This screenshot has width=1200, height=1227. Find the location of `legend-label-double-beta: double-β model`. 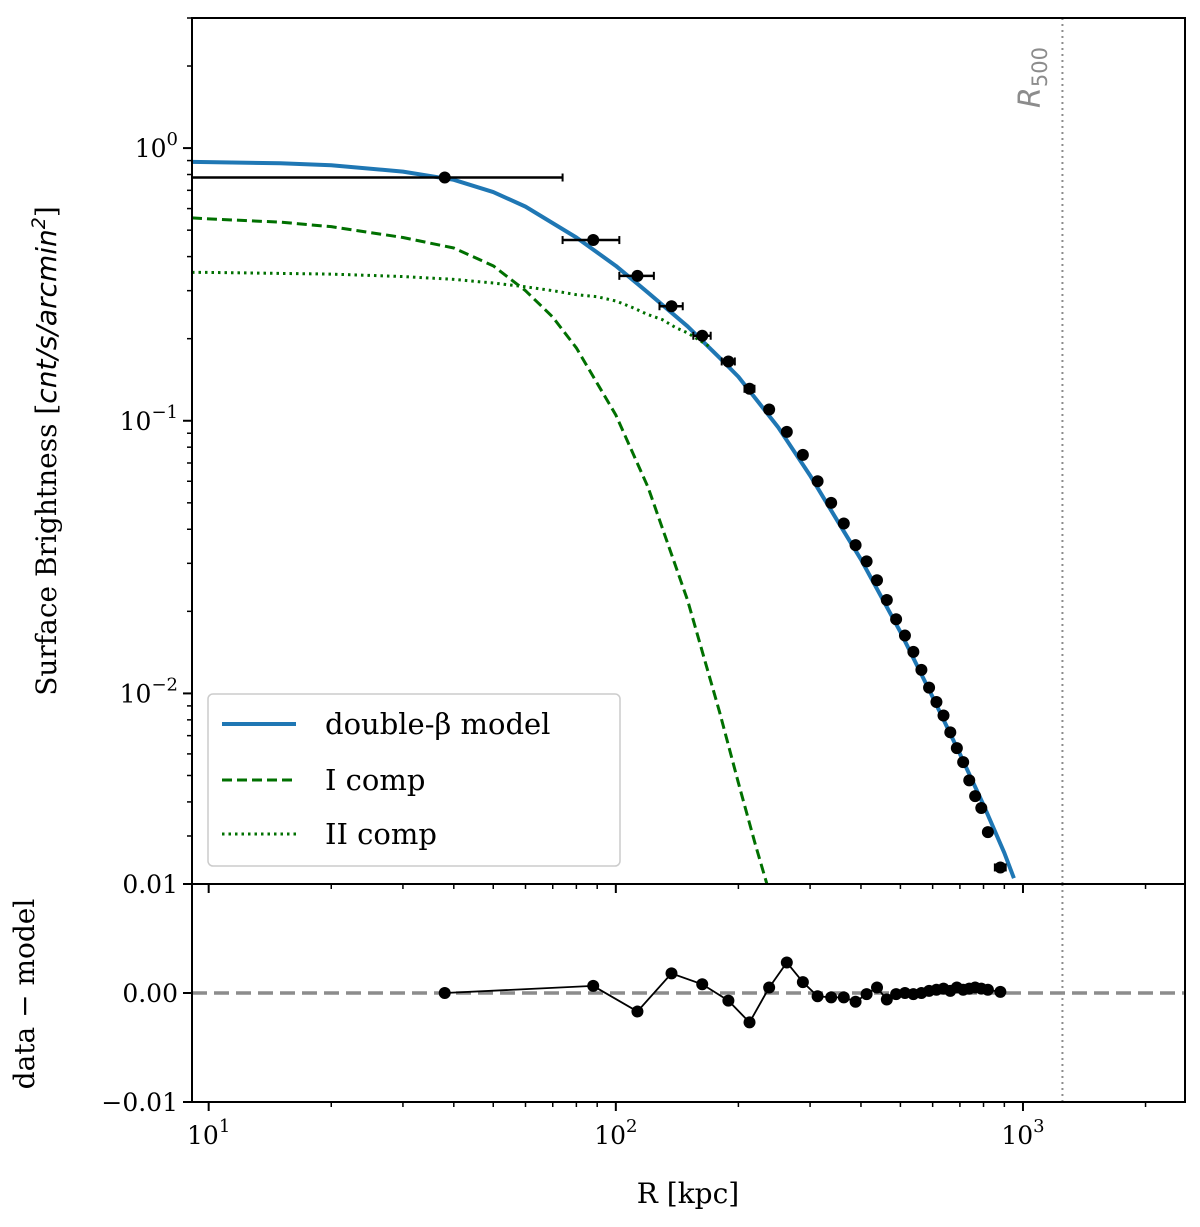

legend-label-double-beta: double-β model is located at coordinates (437, 724).